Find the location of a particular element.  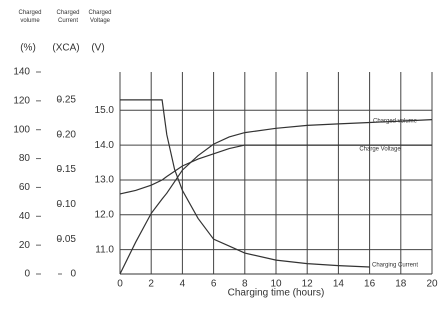

y2-tick-label: 0.10 is located at coordinates (67, 204).